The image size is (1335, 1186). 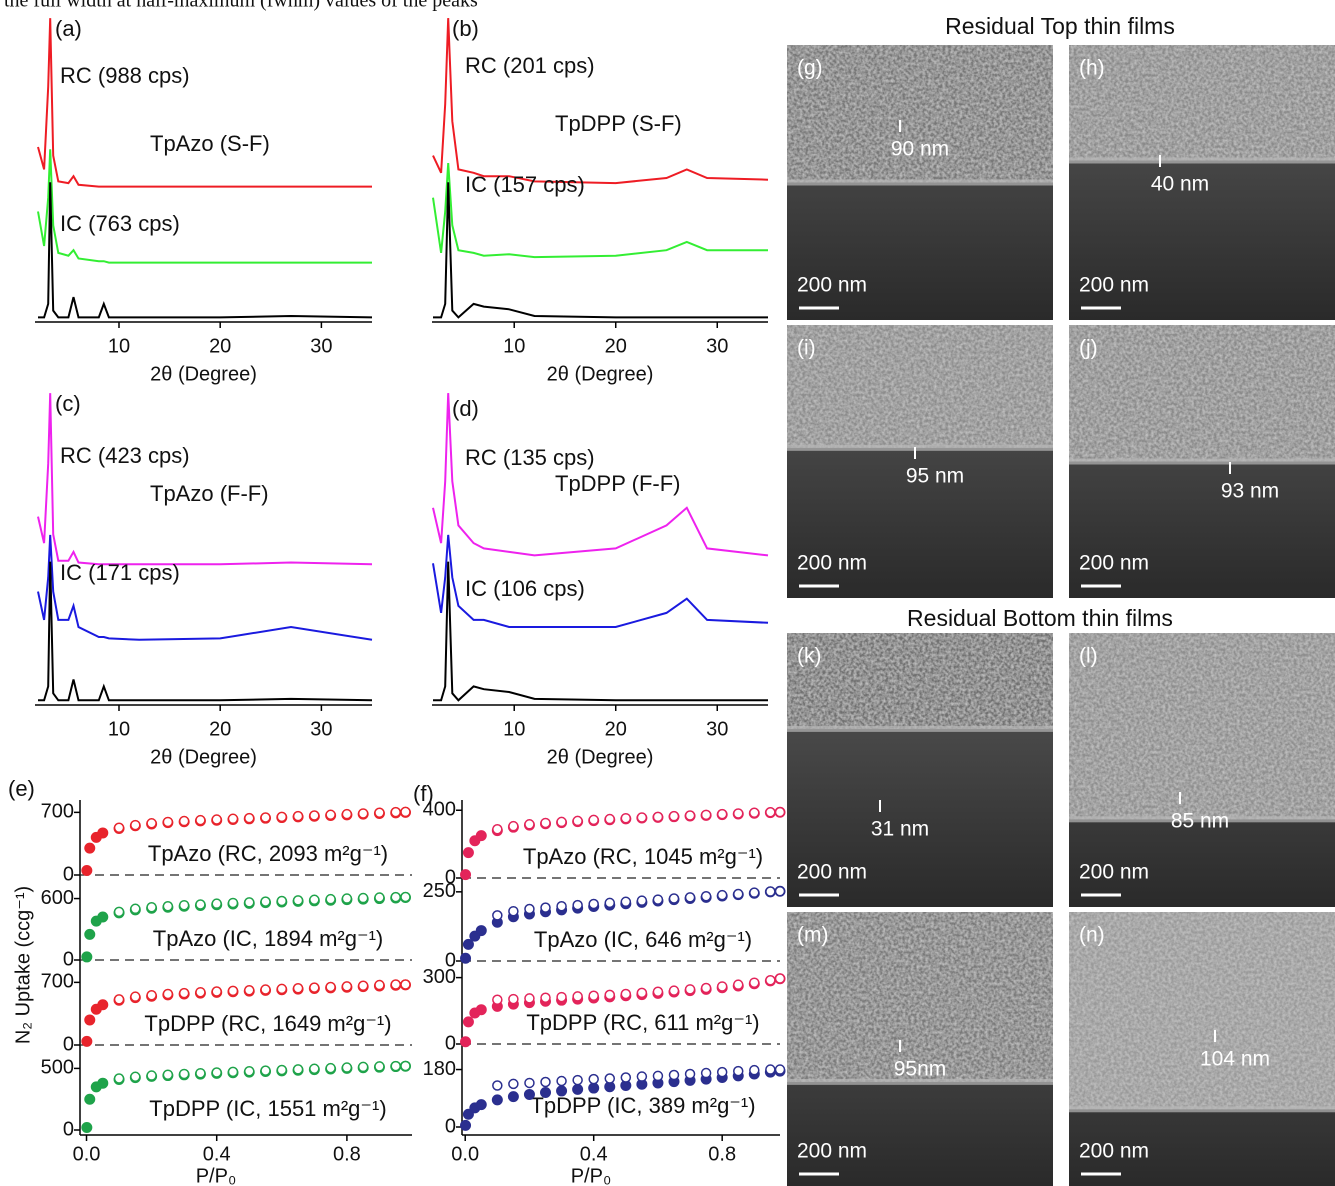 I want to click on x-axis-label: 2θ (Degree), so click(x=600, y=374).